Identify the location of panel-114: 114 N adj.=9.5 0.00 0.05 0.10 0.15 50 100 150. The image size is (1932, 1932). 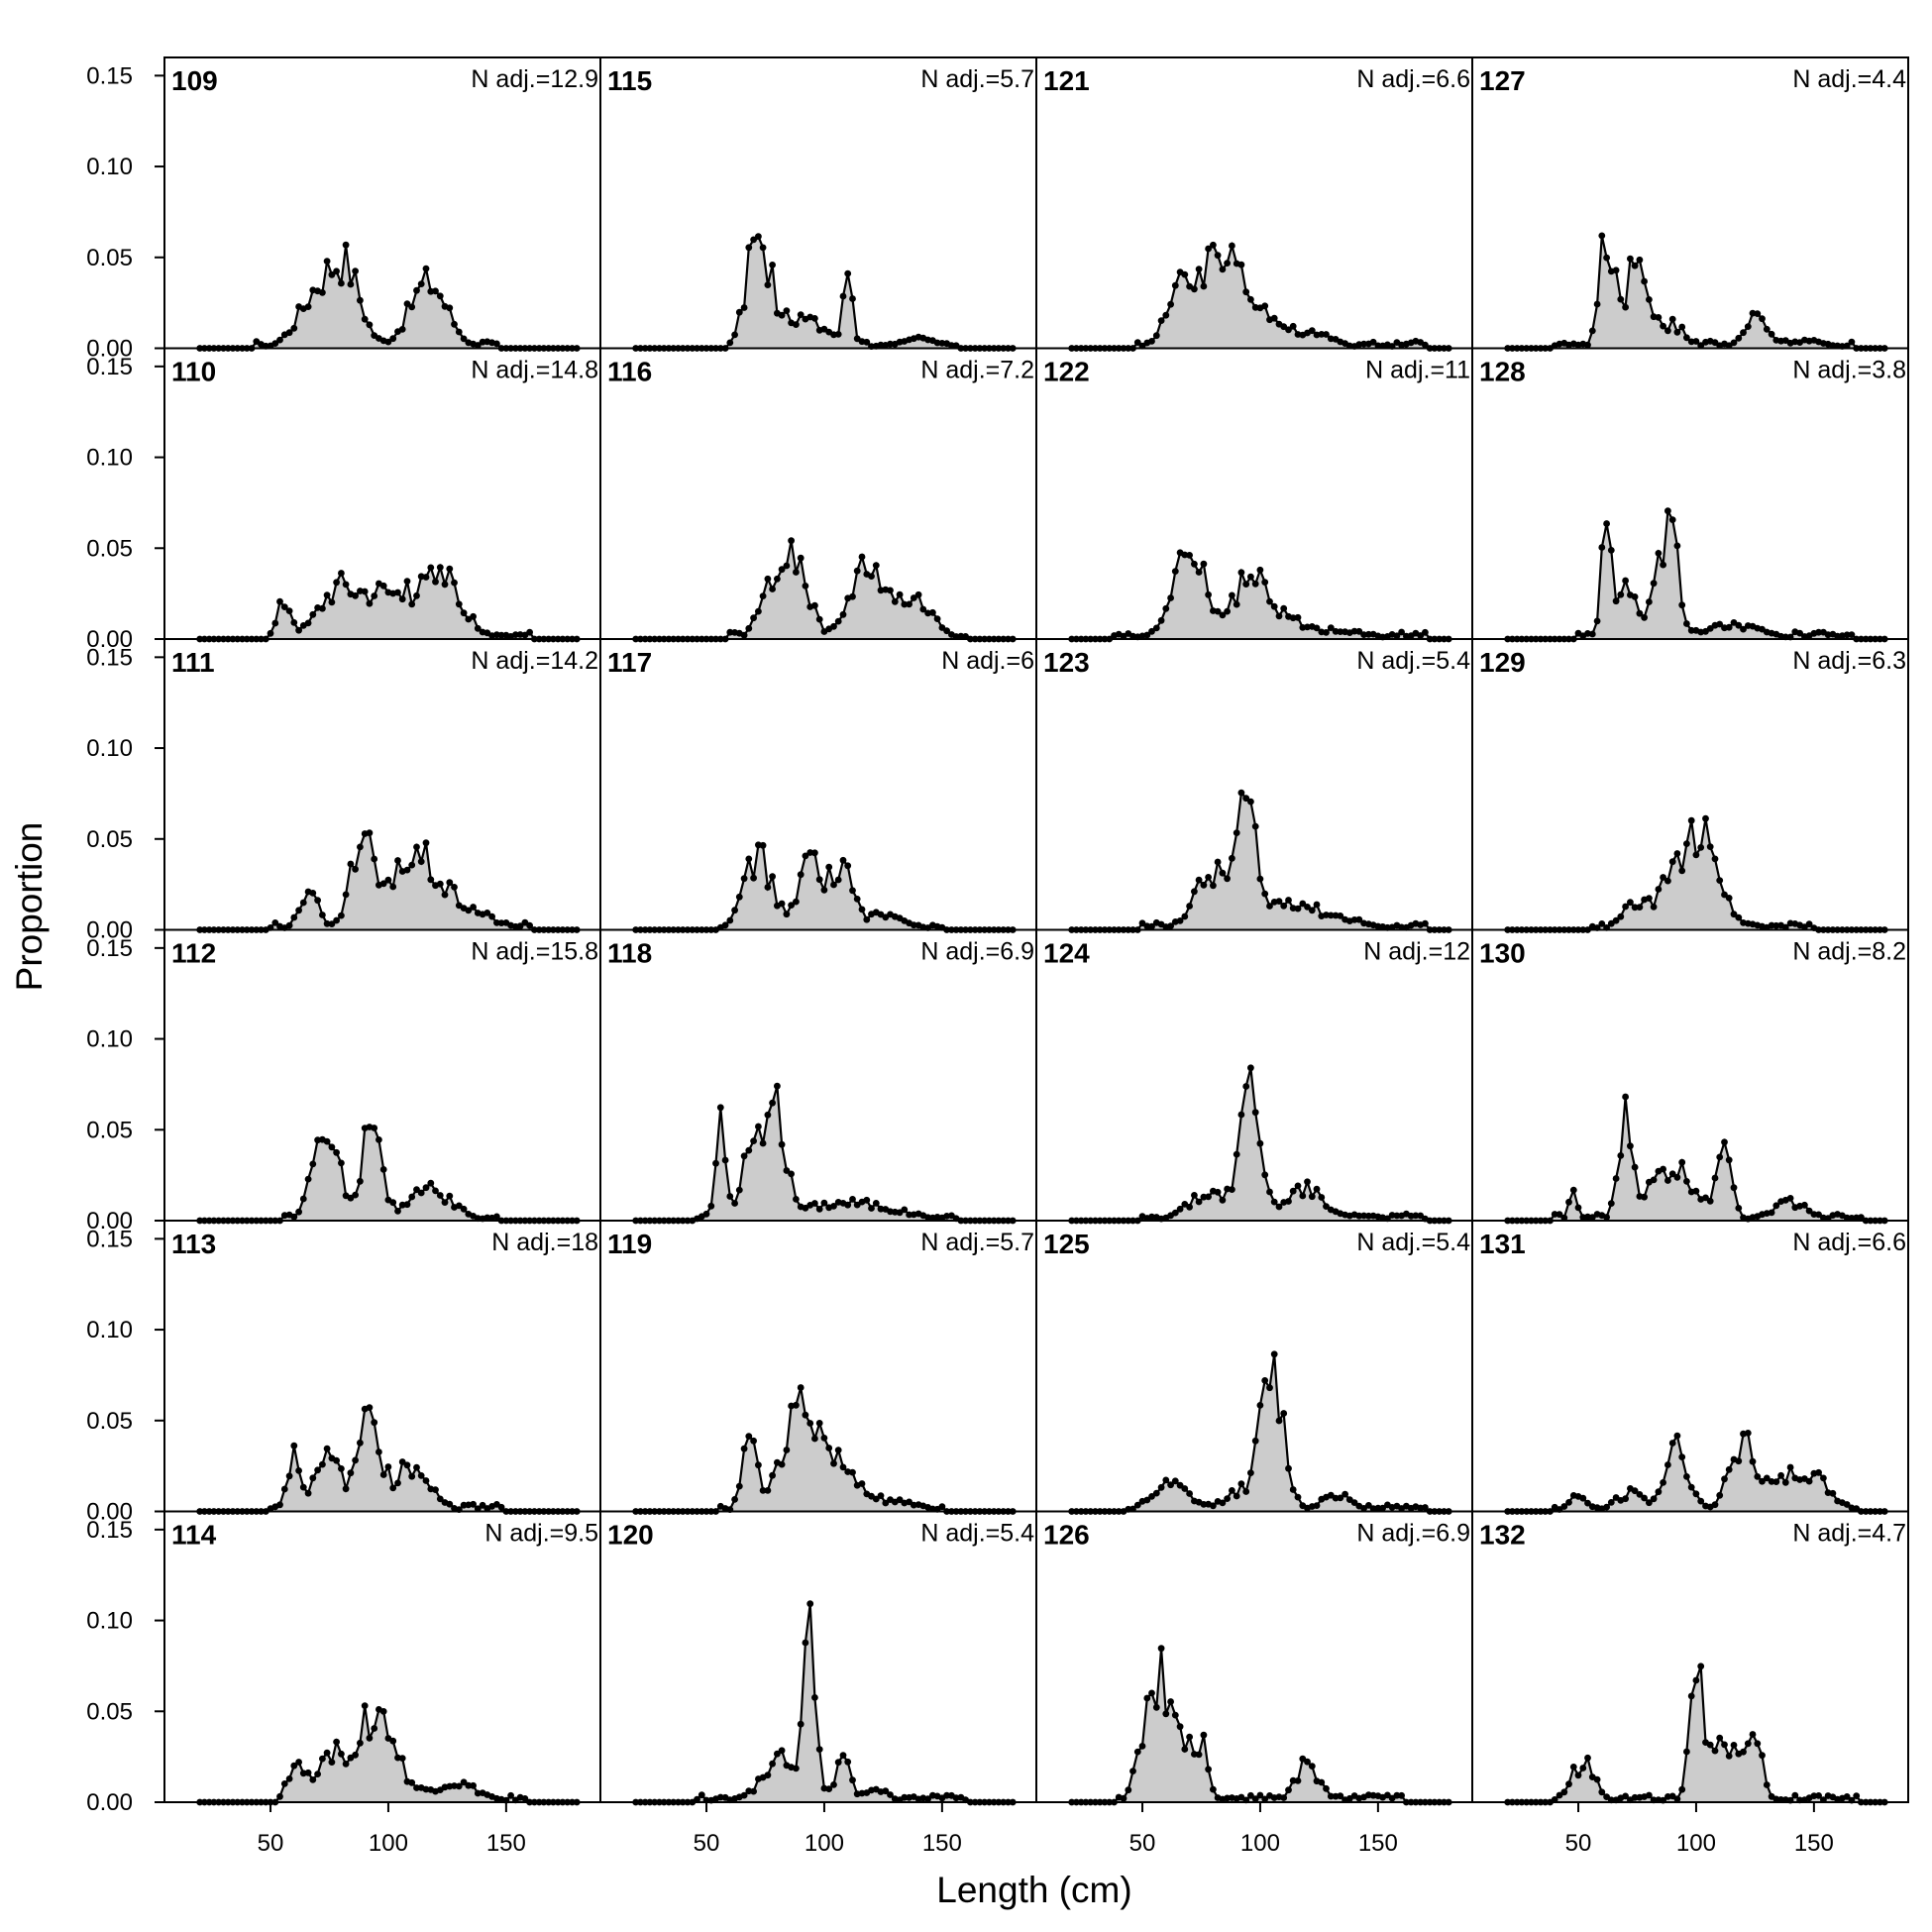
(344, 1683).